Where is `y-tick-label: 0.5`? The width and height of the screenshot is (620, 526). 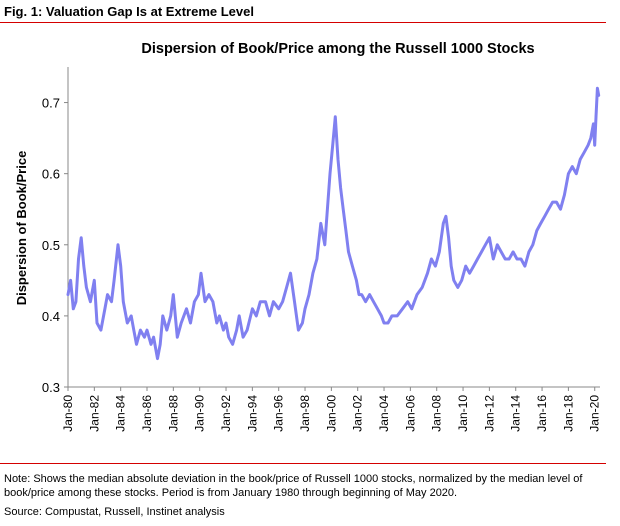
y-tick-label: 0.5 is located at coordinates (51, 245).